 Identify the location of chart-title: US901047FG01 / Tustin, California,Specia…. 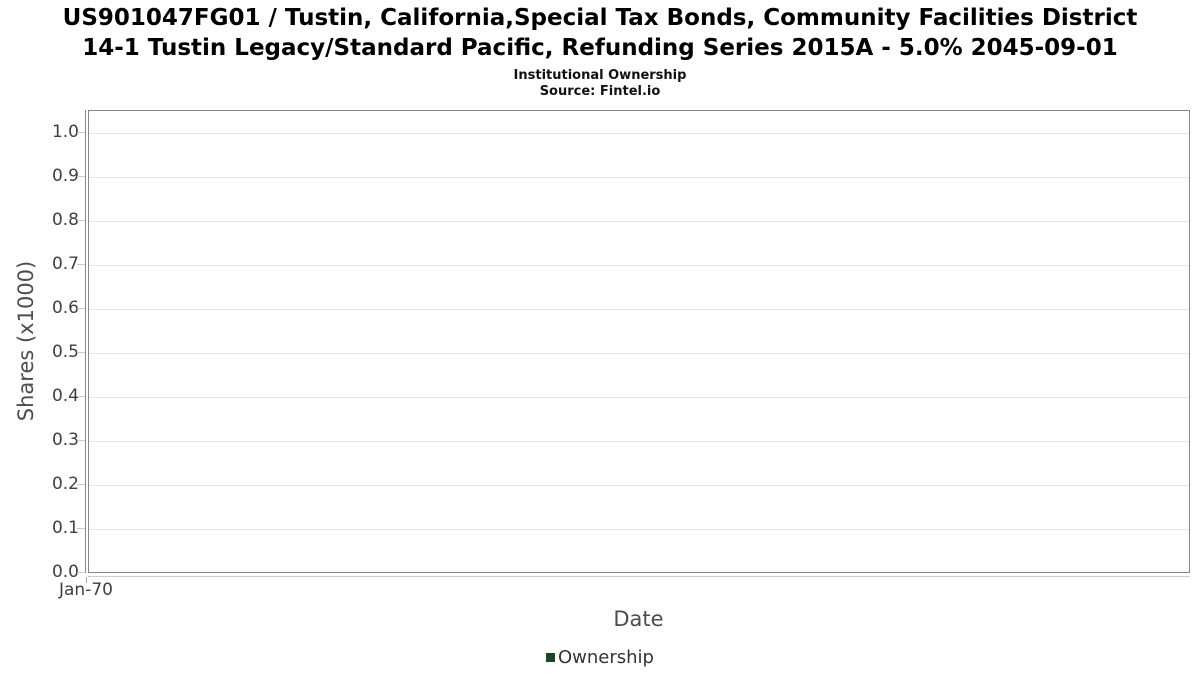
(600, 33).